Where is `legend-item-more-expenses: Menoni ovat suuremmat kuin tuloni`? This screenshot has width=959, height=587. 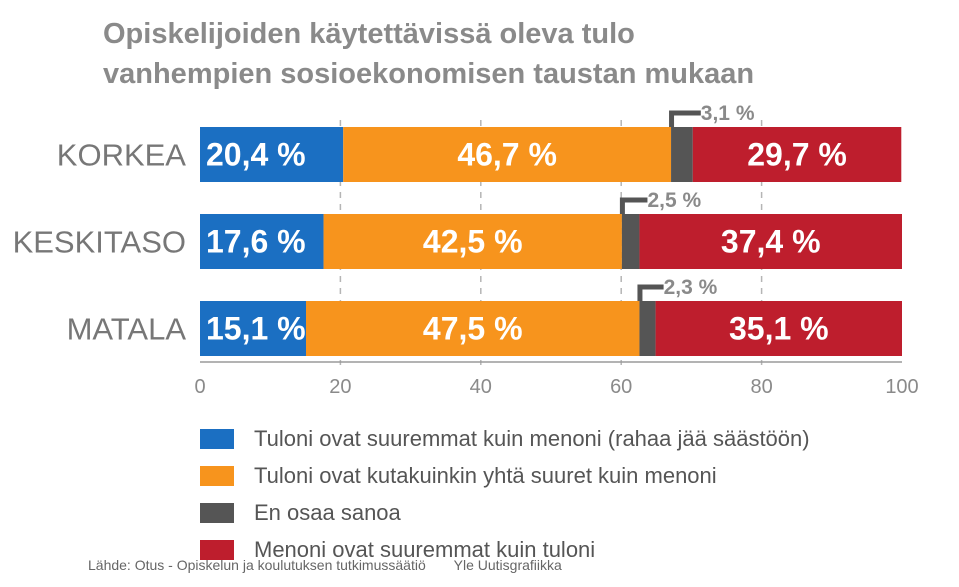 legend-item-more-expenses: Menoni ovat suuremmat kuin tuloni is located at coordinates (505, 549).